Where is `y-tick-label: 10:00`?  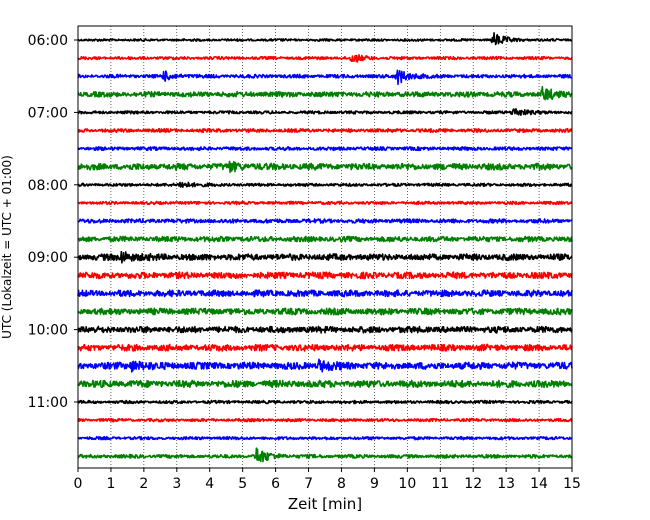
y-tick-label: 10:00 is located at coordinates (48, 331).